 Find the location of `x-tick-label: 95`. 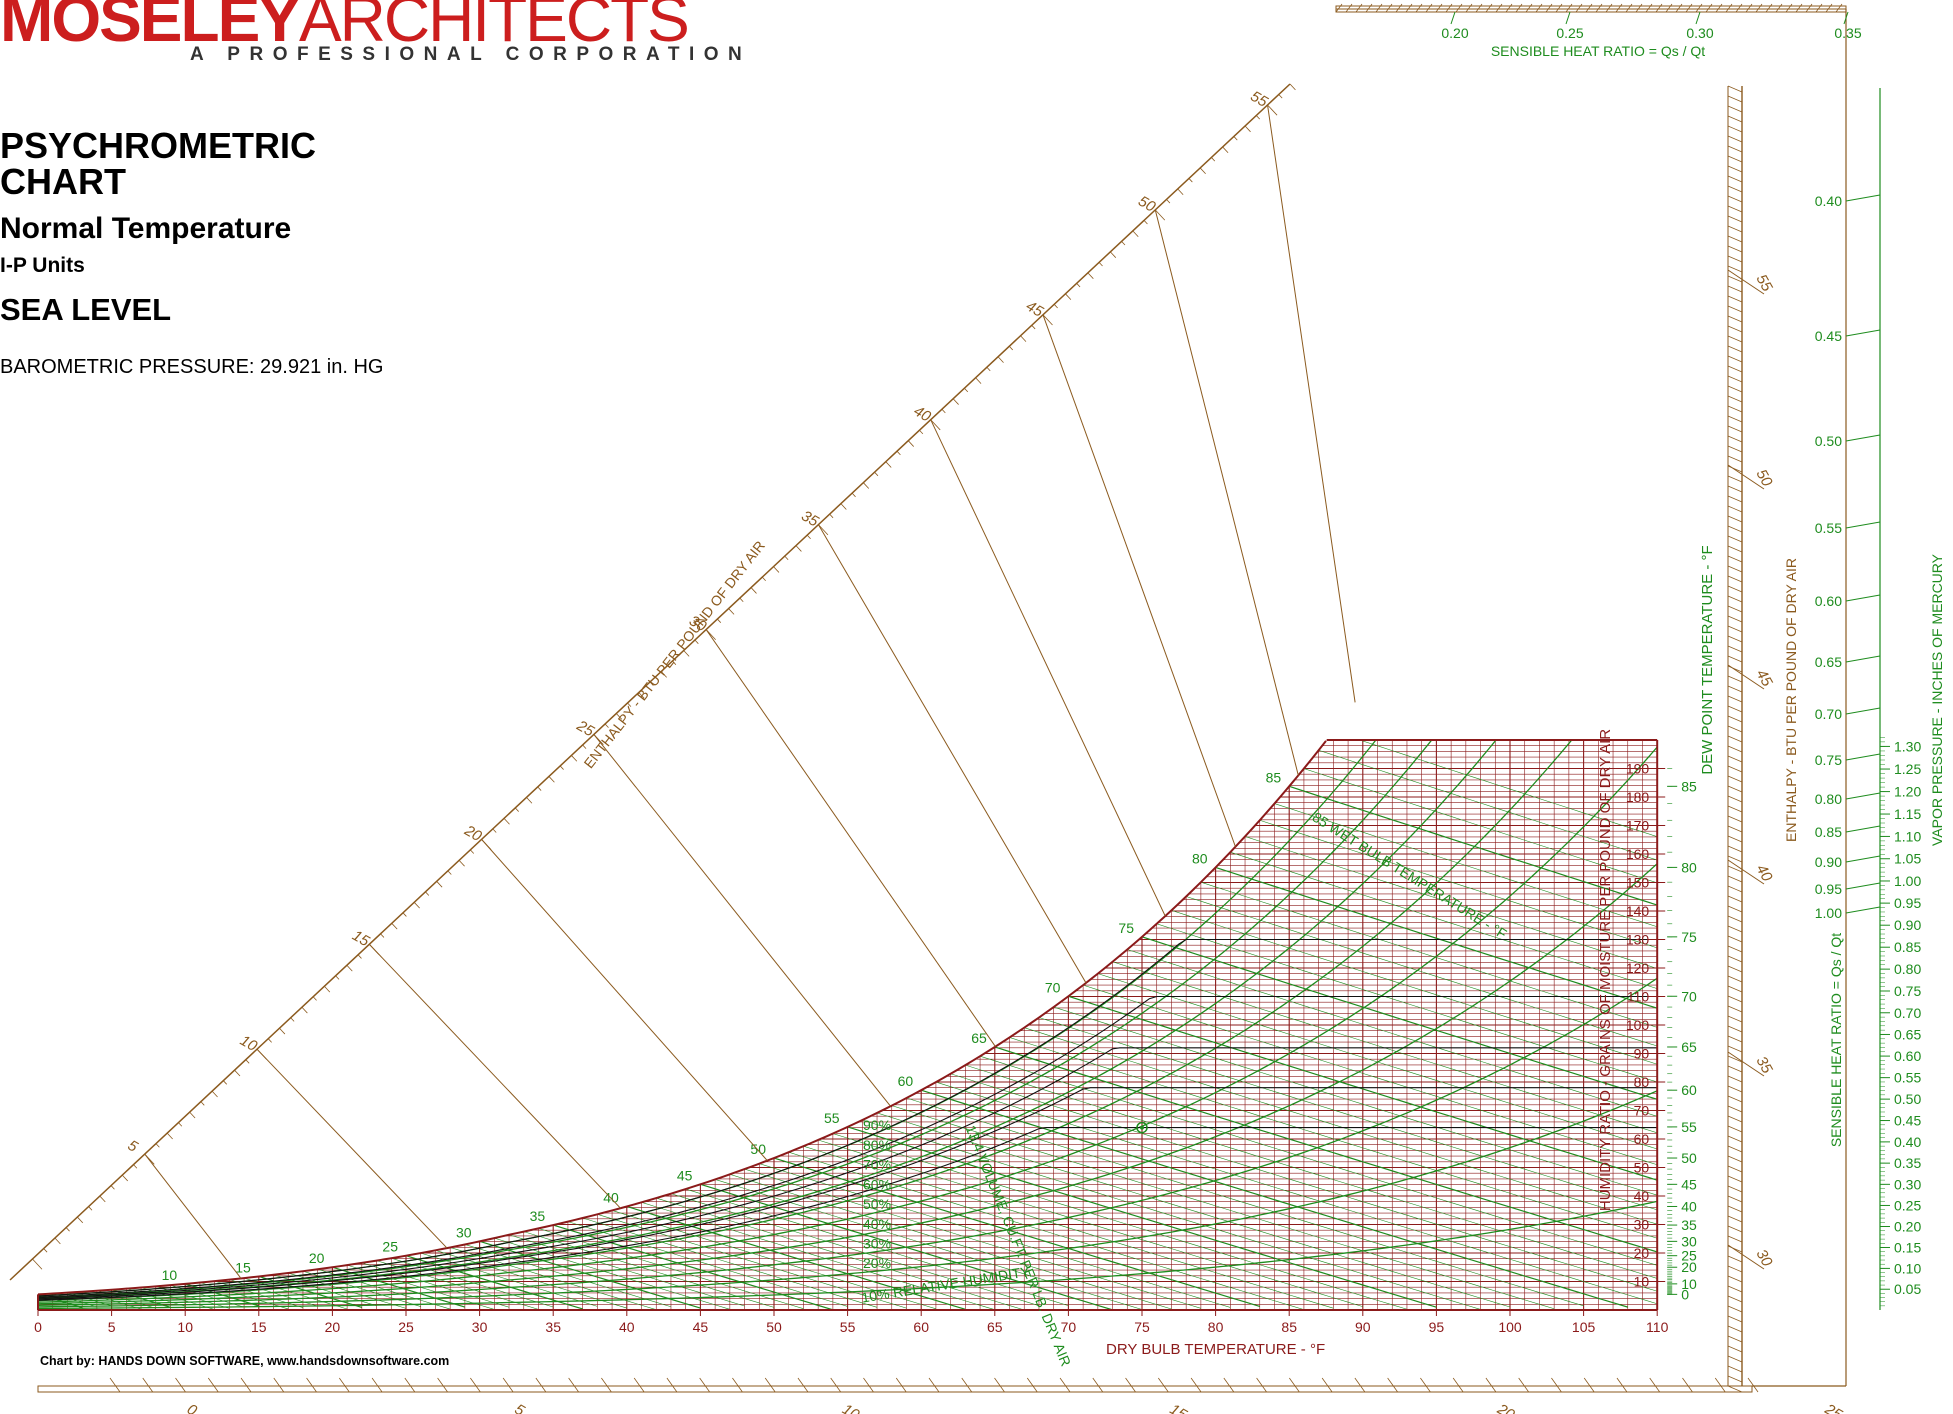

x-tick-label: 95 is located at coordinates (1437, 1327).